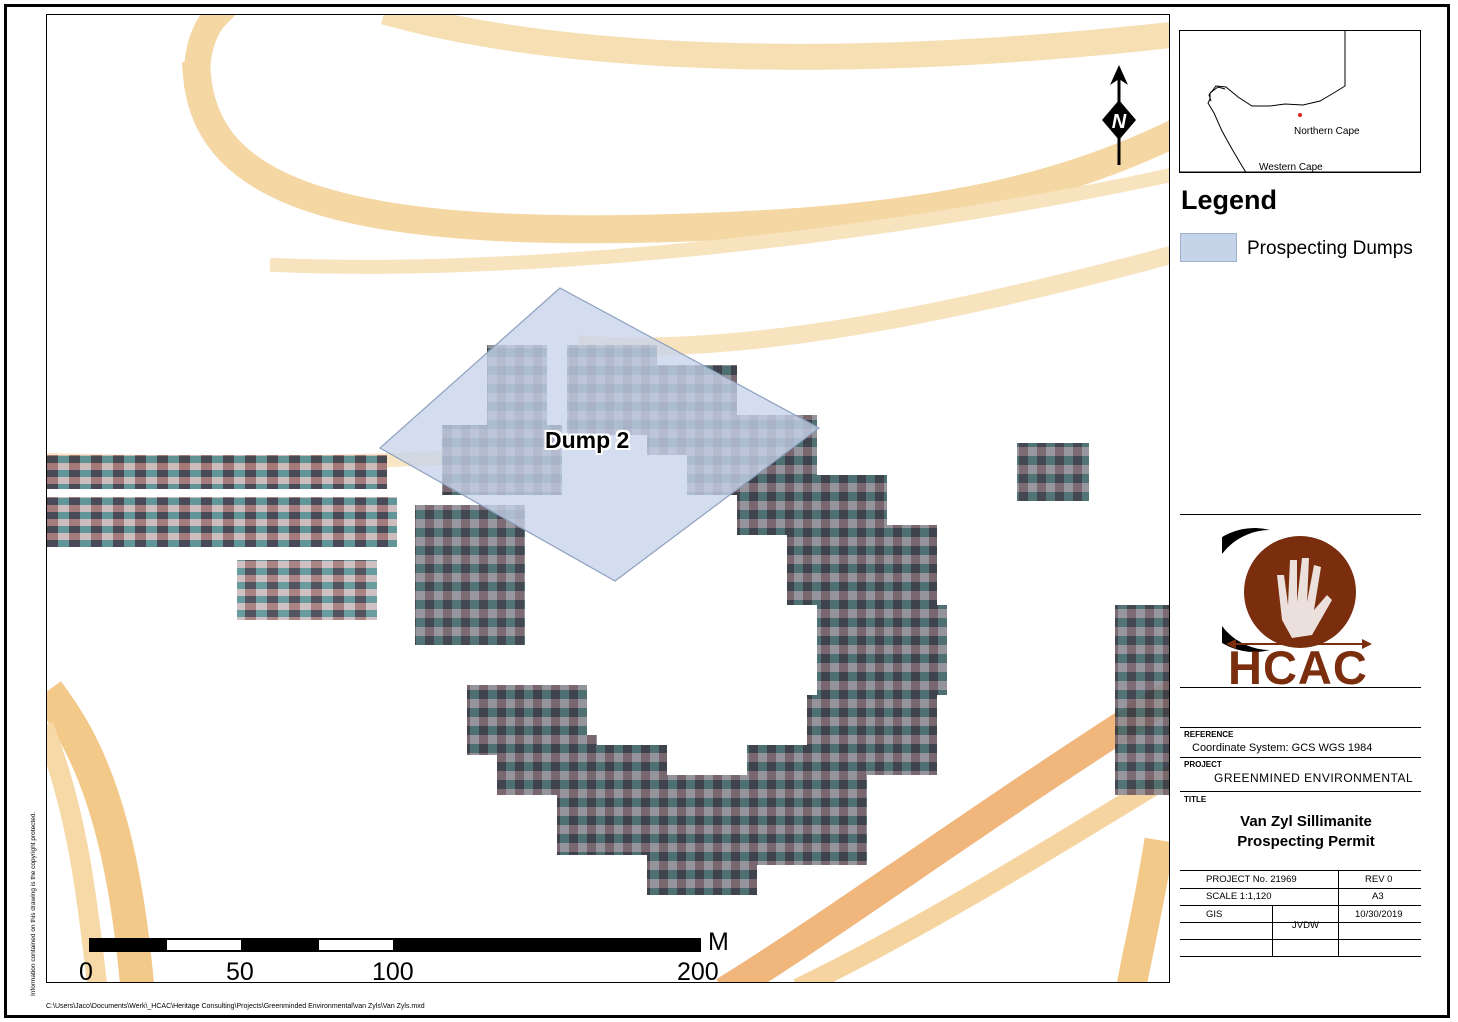 The width and height of the screenshot is (1458, 1022). Describe the element at coordinates (1229, 200) in the screenshot. I see `legend-title: Legend` at that location.